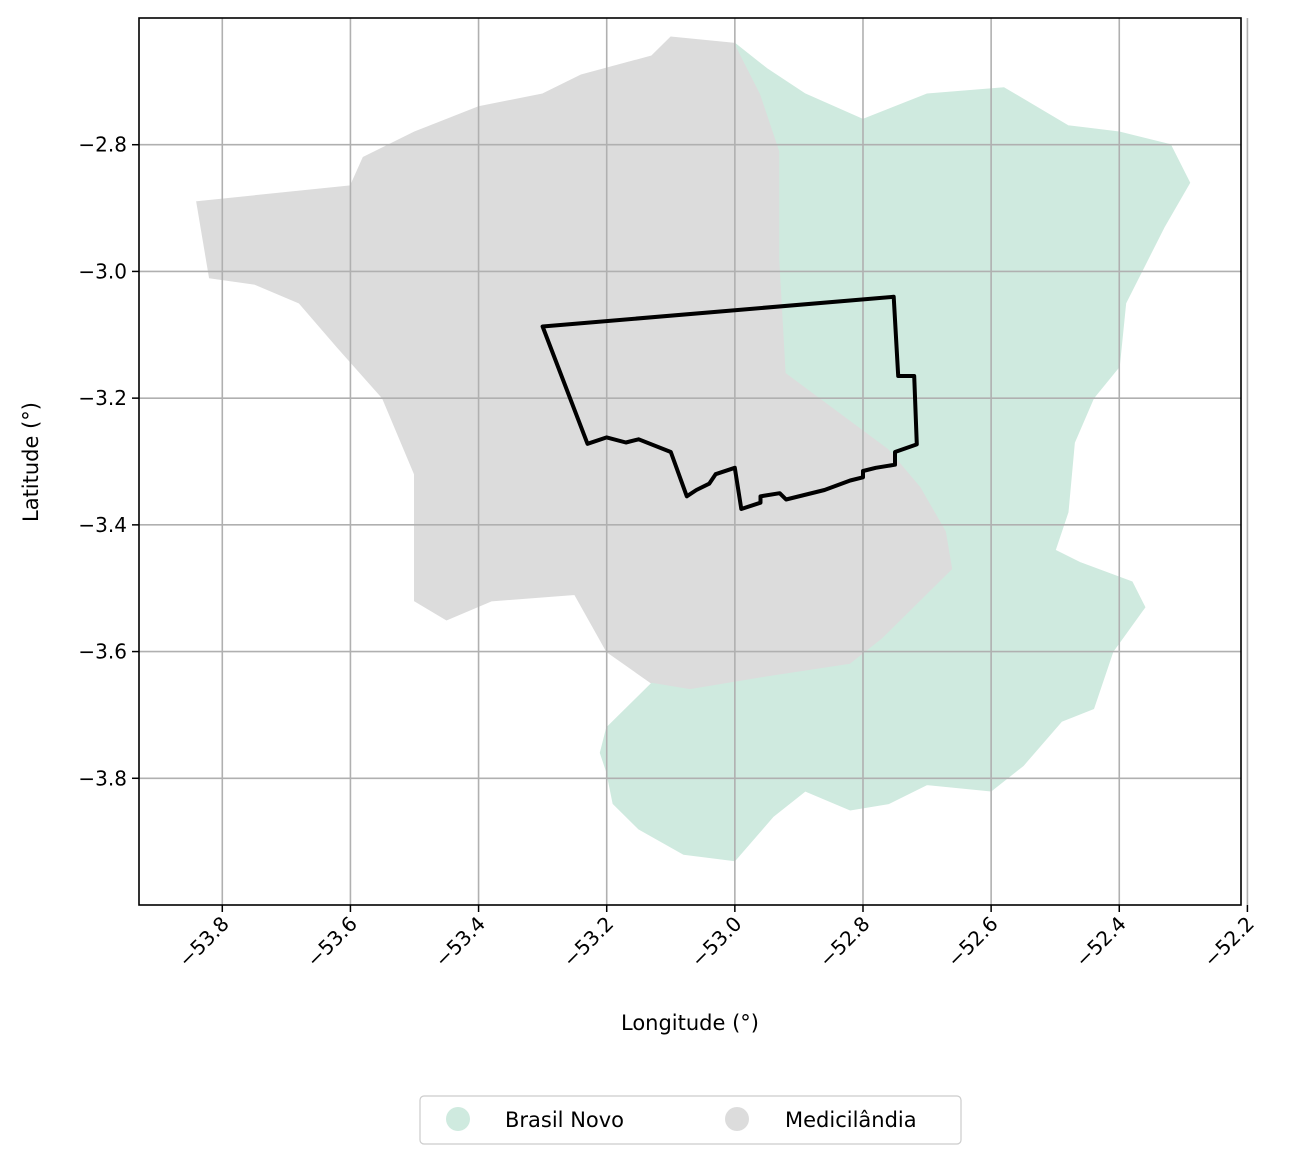 The width and height of the screenshot is (1295, 1163). I want to click on legend-label-medicilandia: Medicilândia, so click(851, 1120).